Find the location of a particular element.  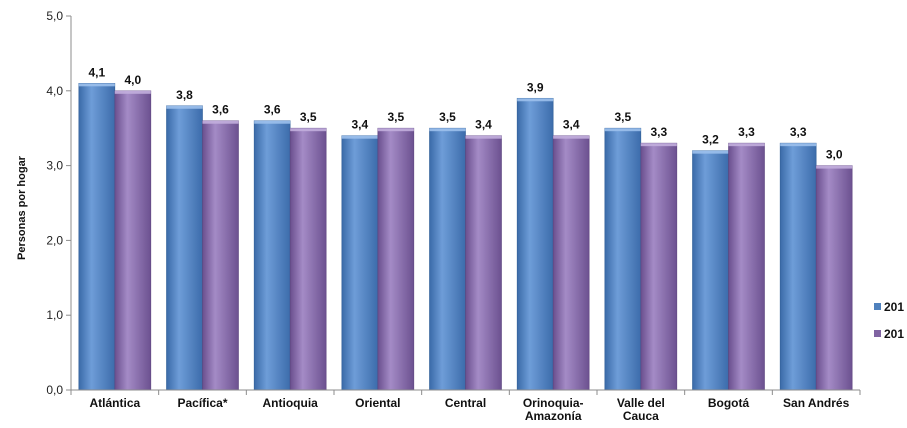

bar-data-label: 3,9 is located at coordinates (535, 87).